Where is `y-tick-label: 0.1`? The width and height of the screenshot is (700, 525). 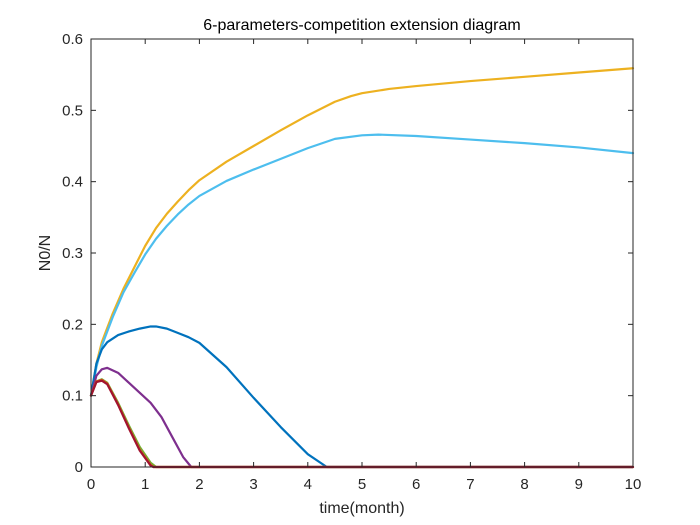
y-tick-label: 0.1 is located at coordinates (72, 396).